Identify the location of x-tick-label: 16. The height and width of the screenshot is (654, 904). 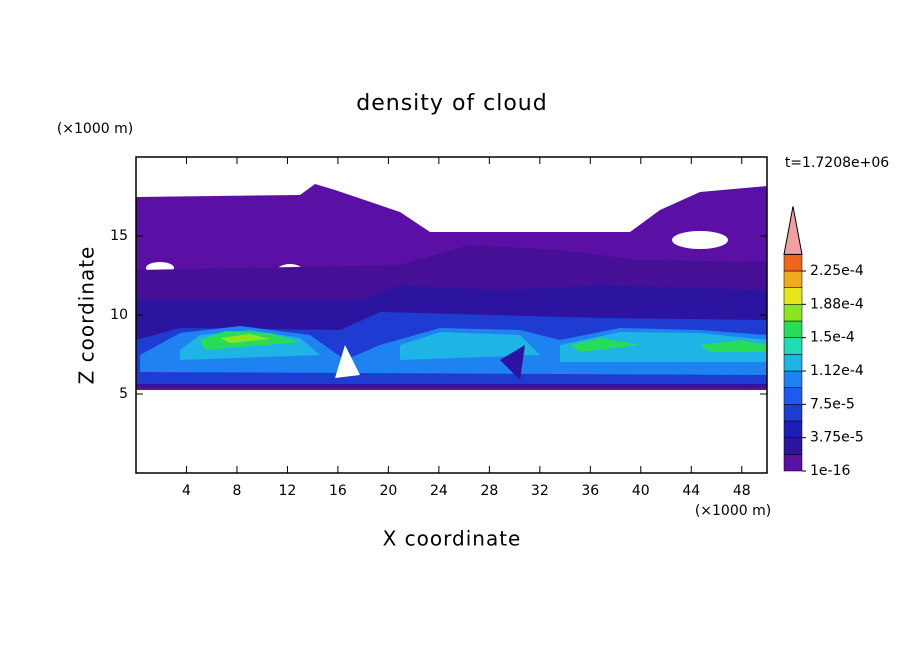
(338, 491).